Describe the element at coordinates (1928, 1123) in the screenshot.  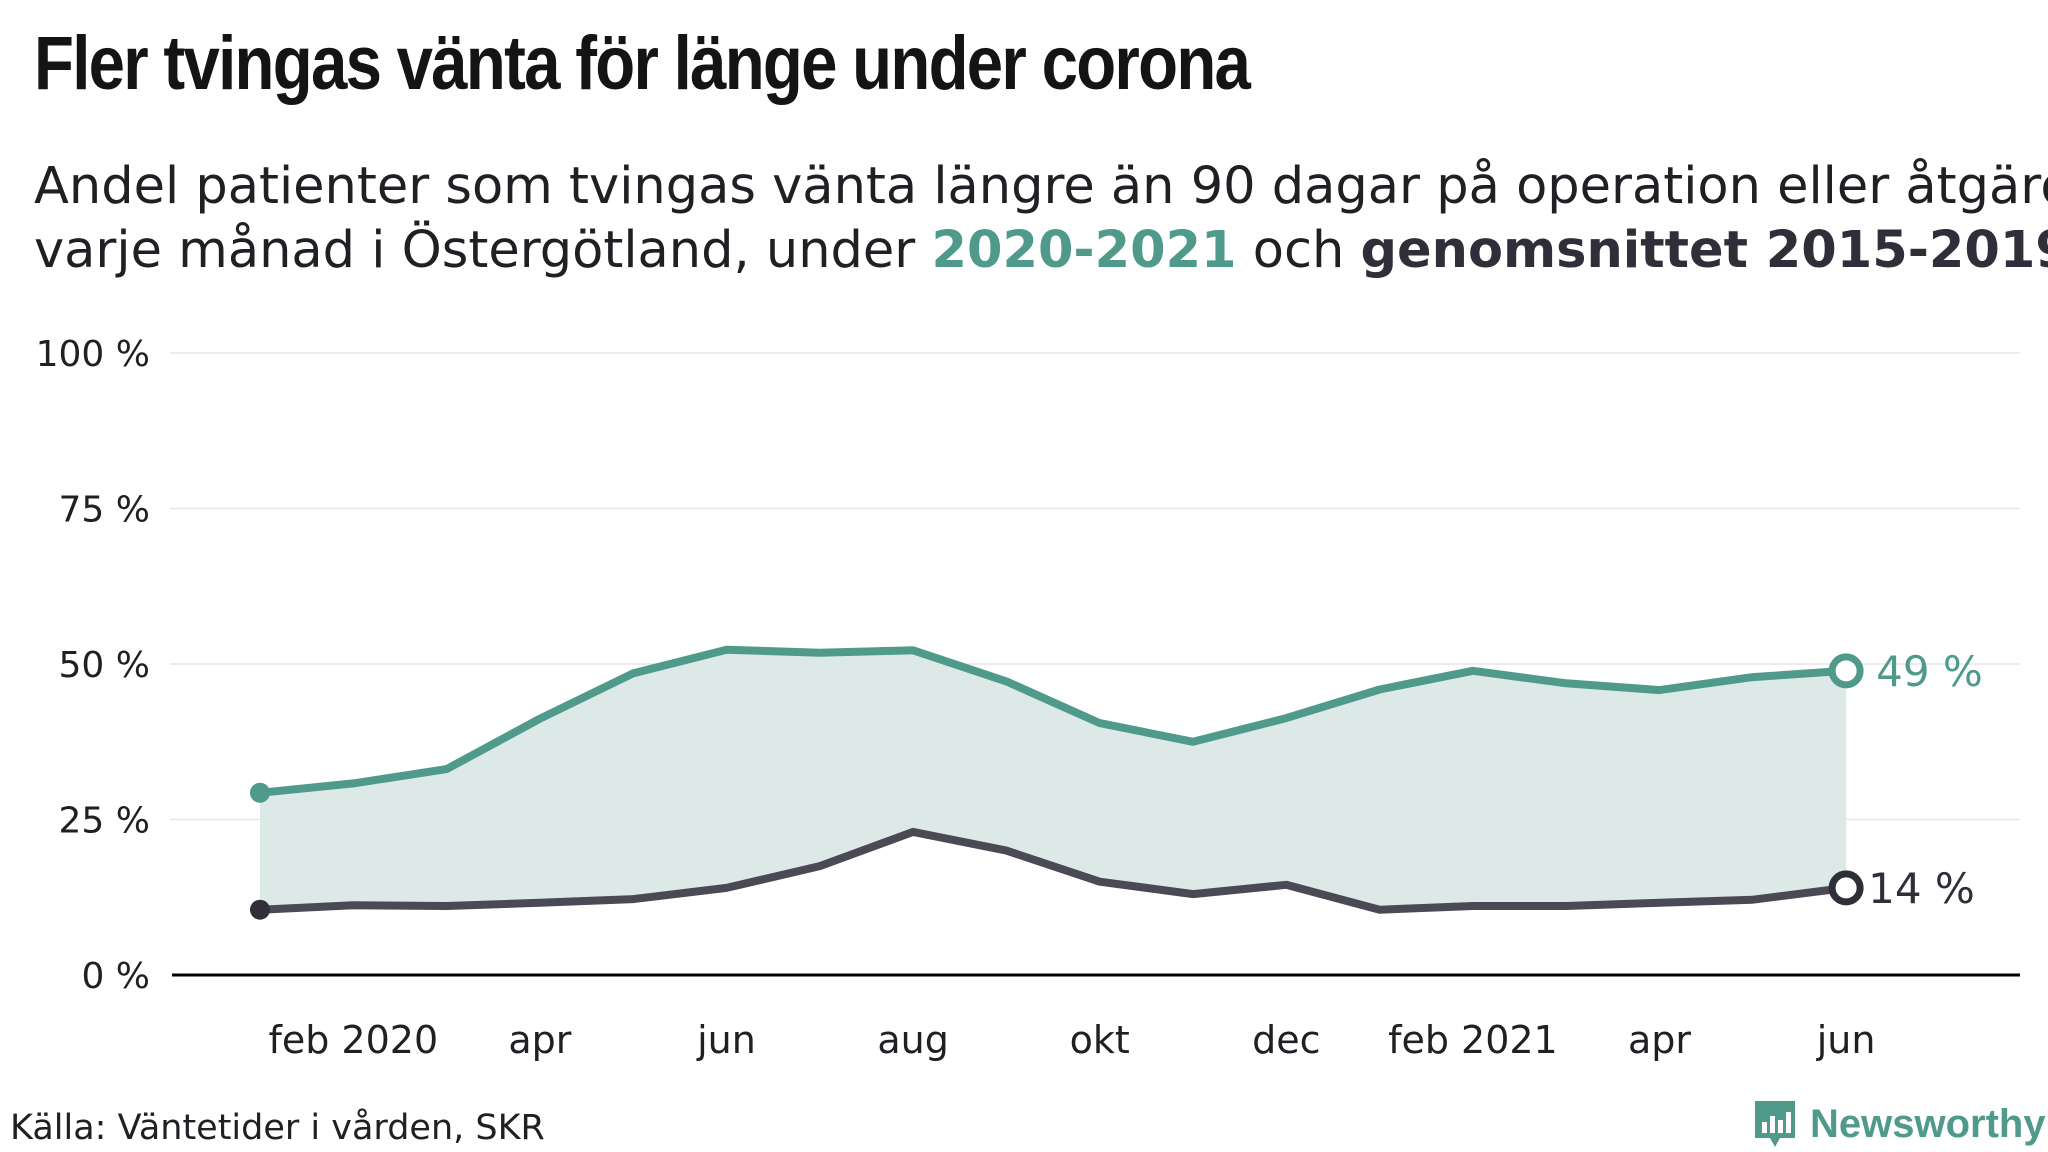
I see `brand-name: Newsworthy` at that location.